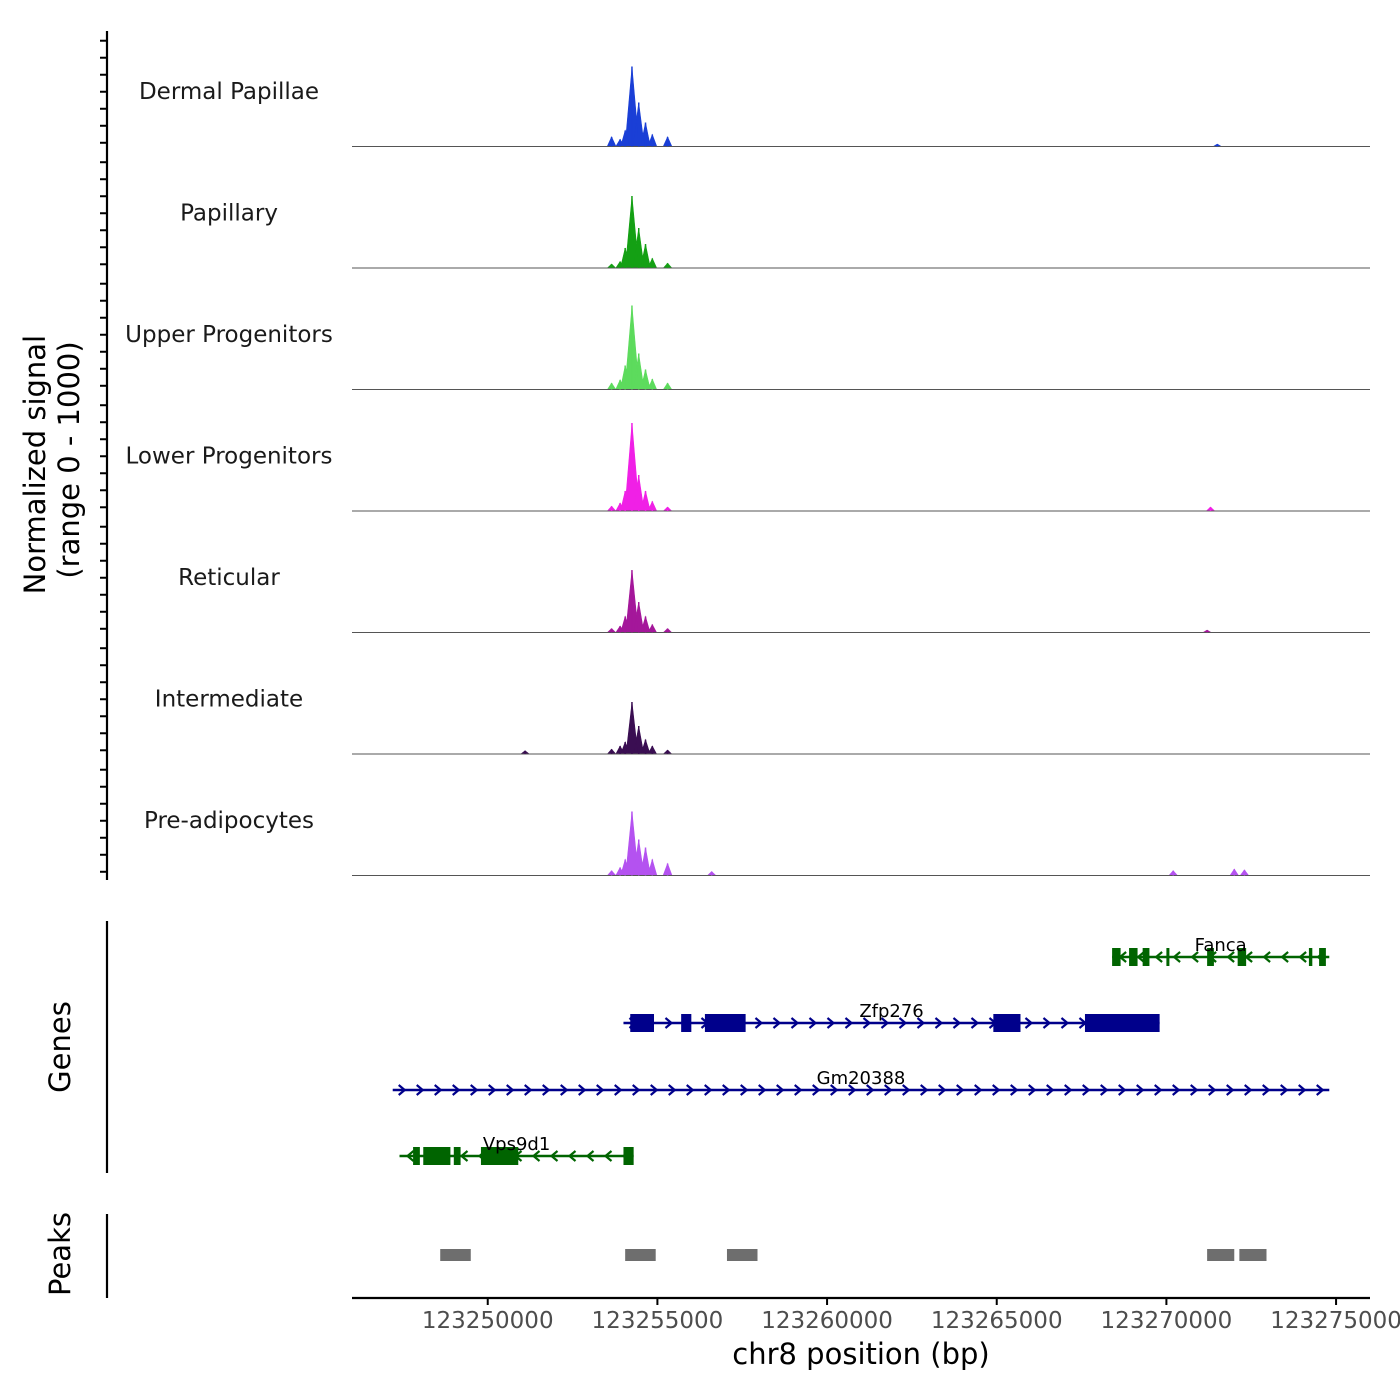 Image resolution: width=1400 pixels, height=1400 pixels. I want to click on coverage-track: Reticular, so click(774, 599).